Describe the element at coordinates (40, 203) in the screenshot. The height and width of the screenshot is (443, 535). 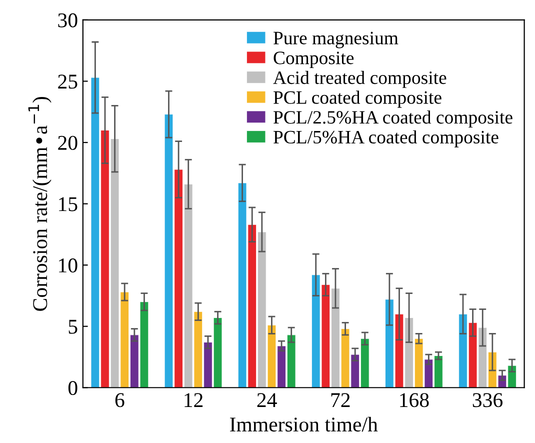
I see `y-axis-title: Corrosion rate/(mm•a$^{−1}$)` at that location.